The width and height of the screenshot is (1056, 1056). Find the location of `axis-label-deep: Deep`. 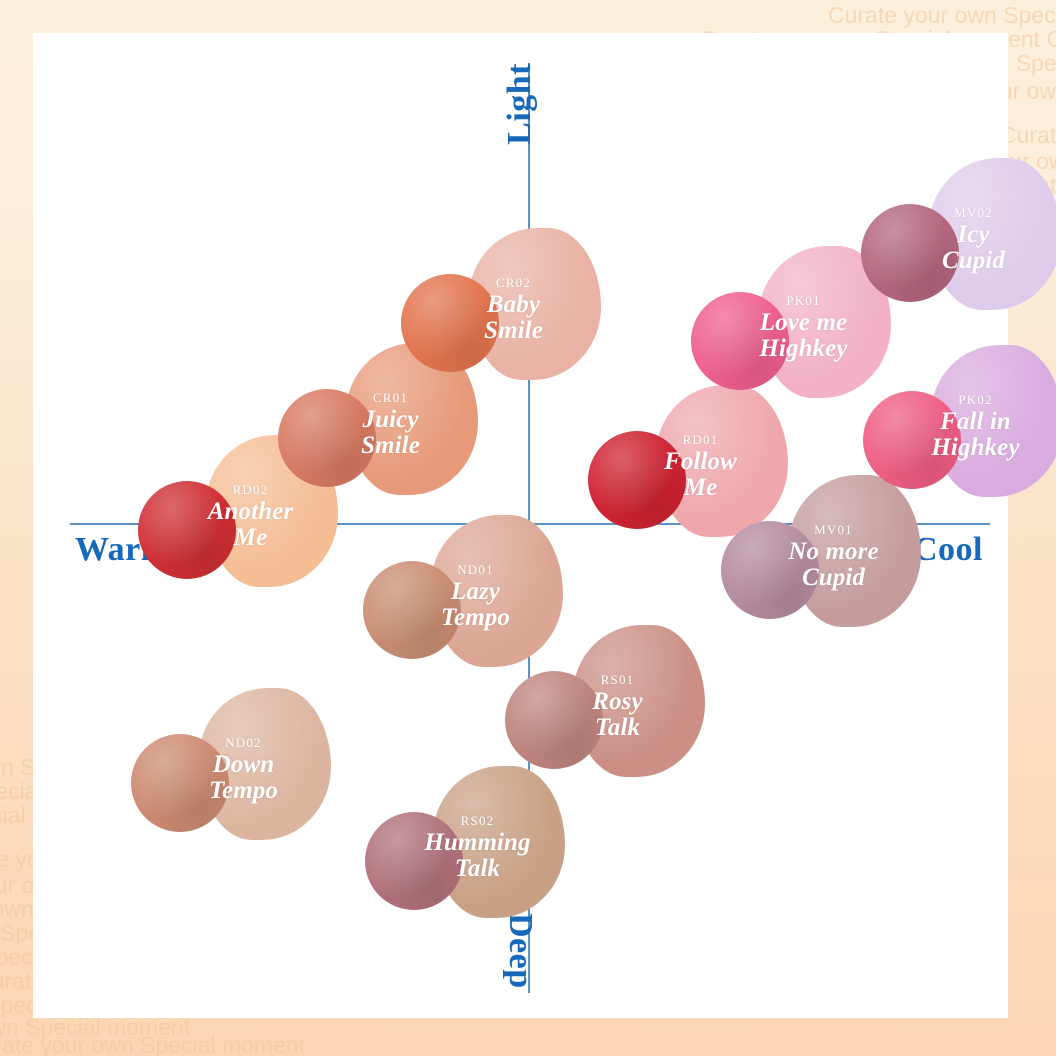

axis-label-deep: Deep is located at coordinates (520, 951).